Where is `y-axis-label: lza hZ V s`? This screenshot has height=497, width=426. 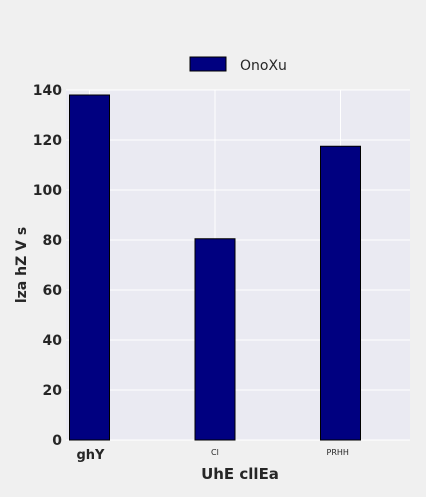 y-axis-label: lza hZ V s is located at coordinates (22, 265).